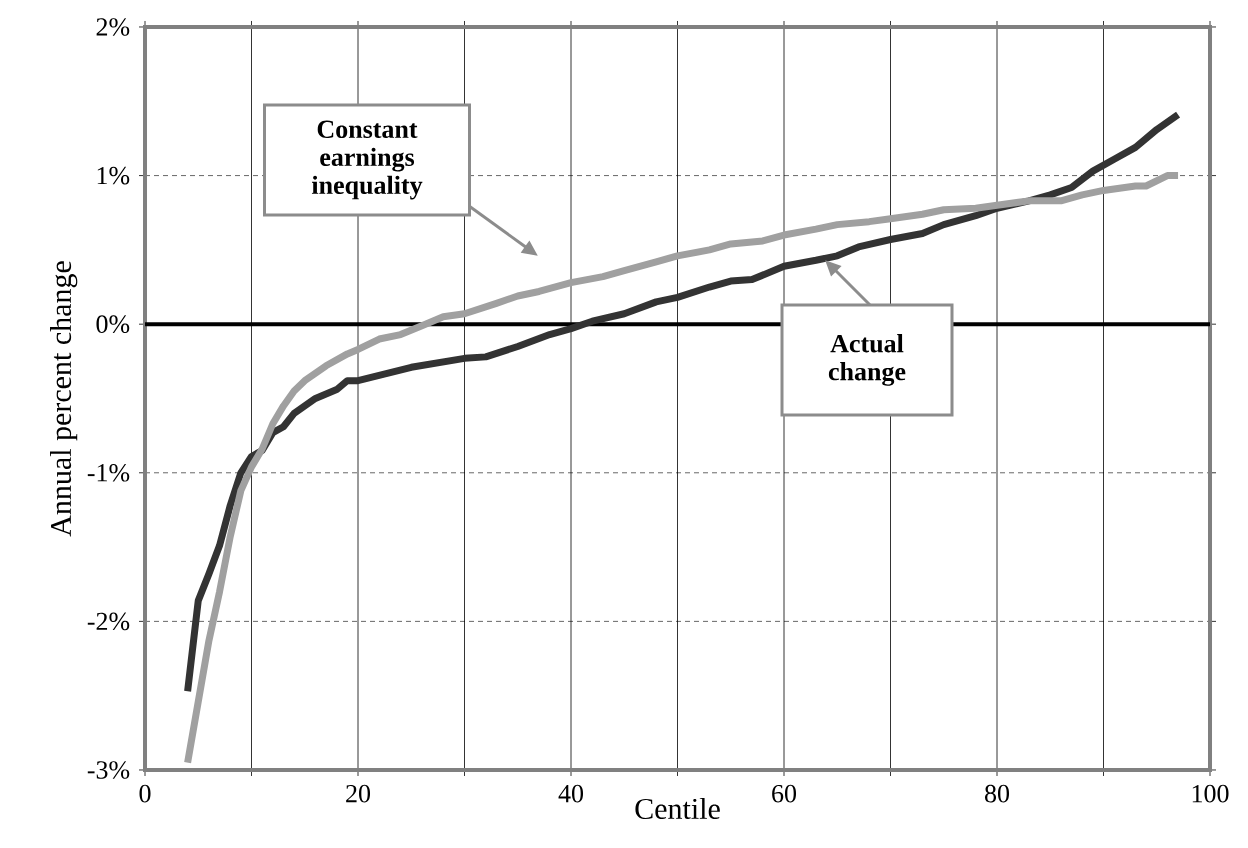  Describe the element at coordinates (64, 399) in the screenshot. I see `y-axis-title: Annual percent change` at that location.